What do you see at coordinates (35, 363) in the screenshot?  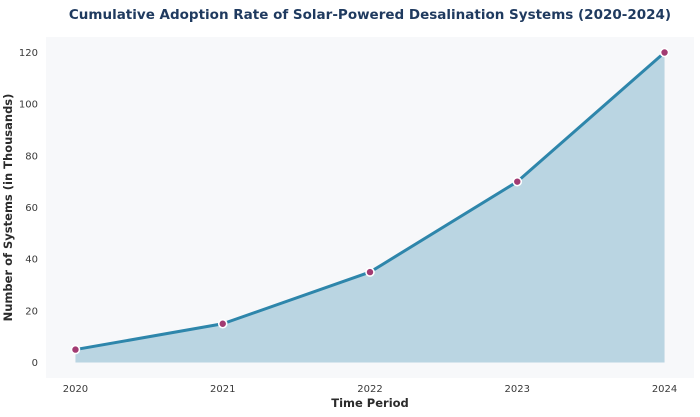 I see `y-tick-label: 0` at bounding box center [35, 363].